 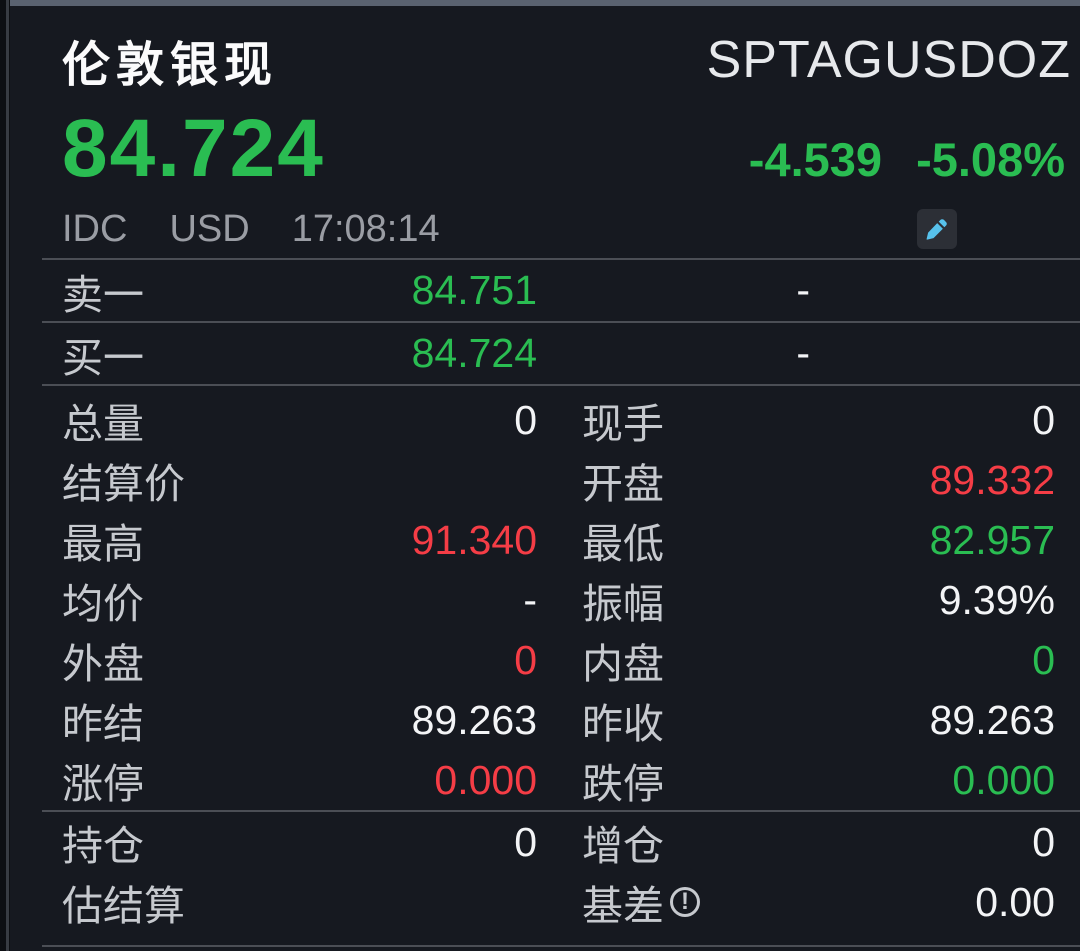 I want to click on stat-label: 增仓, so click(x=623, y=846).